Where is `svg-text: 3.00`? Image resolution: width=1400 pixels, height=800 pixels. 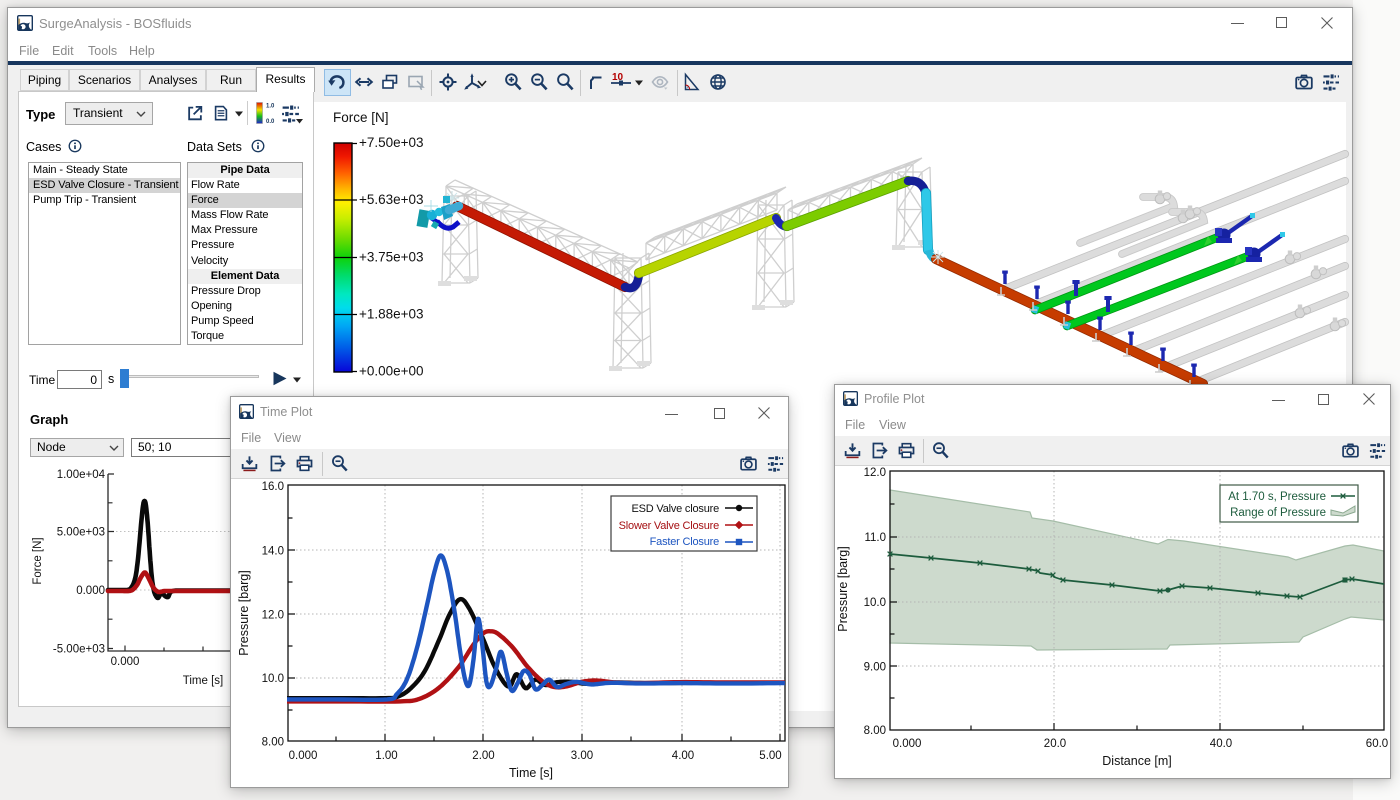 svg-text: 3.00 is located at coordinates (582, 756).